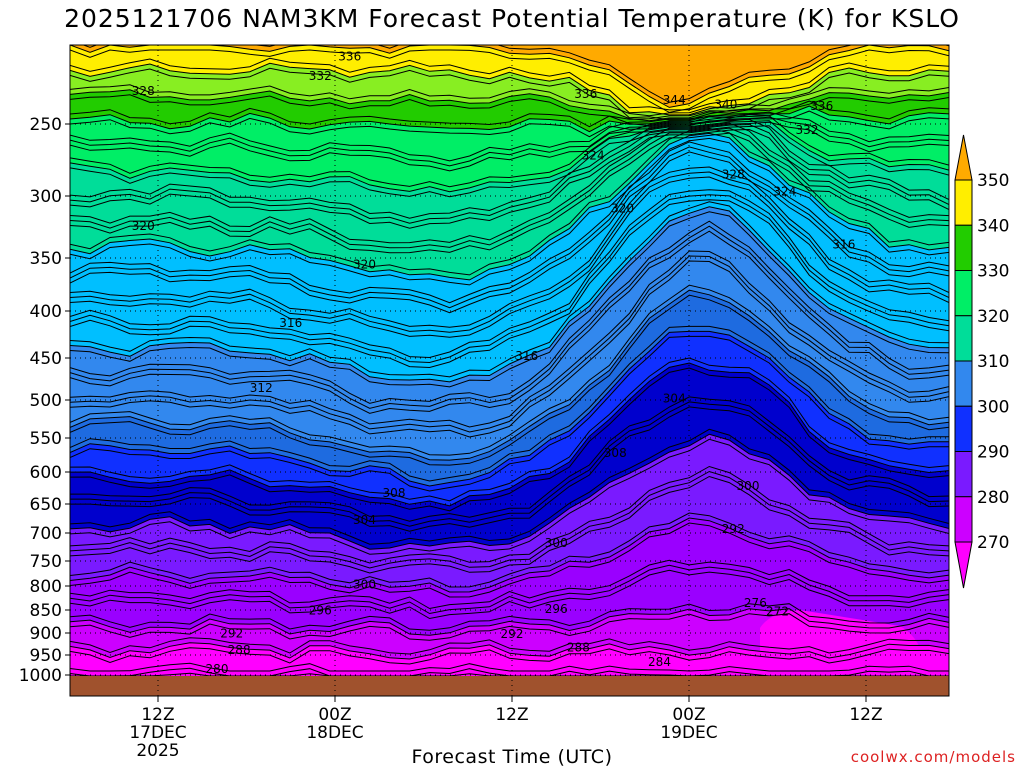  Describe the element at coordinates (933, 757) in the screenshot. I see `source-credit: coolwx.com/models` at that location.